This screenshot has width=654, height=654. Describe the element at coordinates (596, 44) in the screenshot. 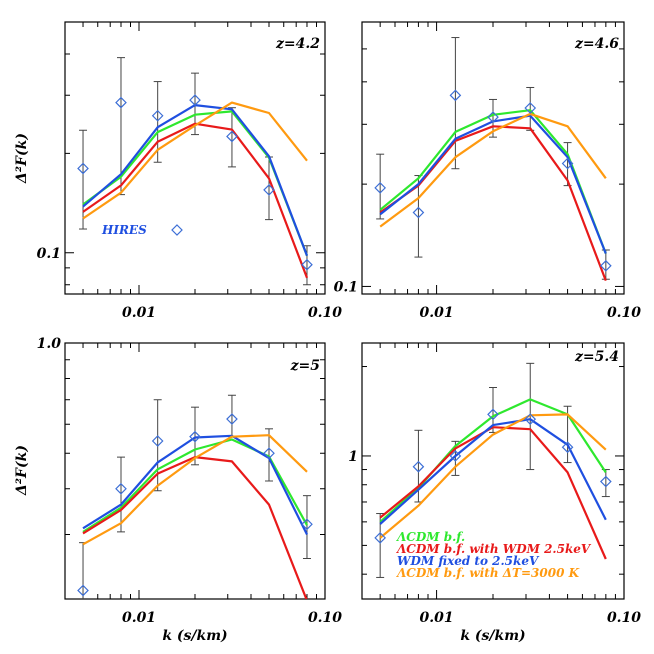

I see `redshift-label: z=4.6` at that location.